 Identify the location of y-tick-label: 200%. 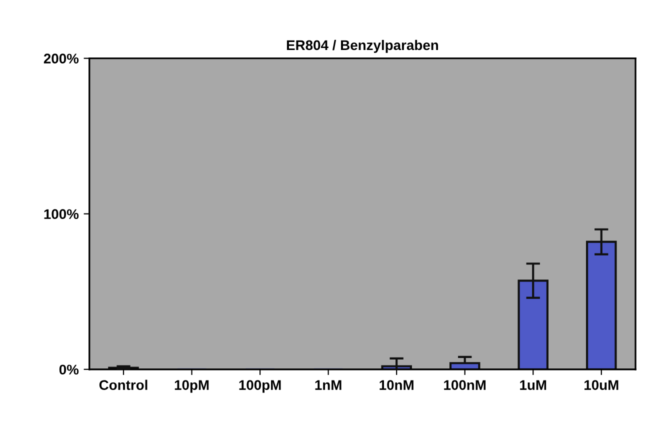
(61, 59).